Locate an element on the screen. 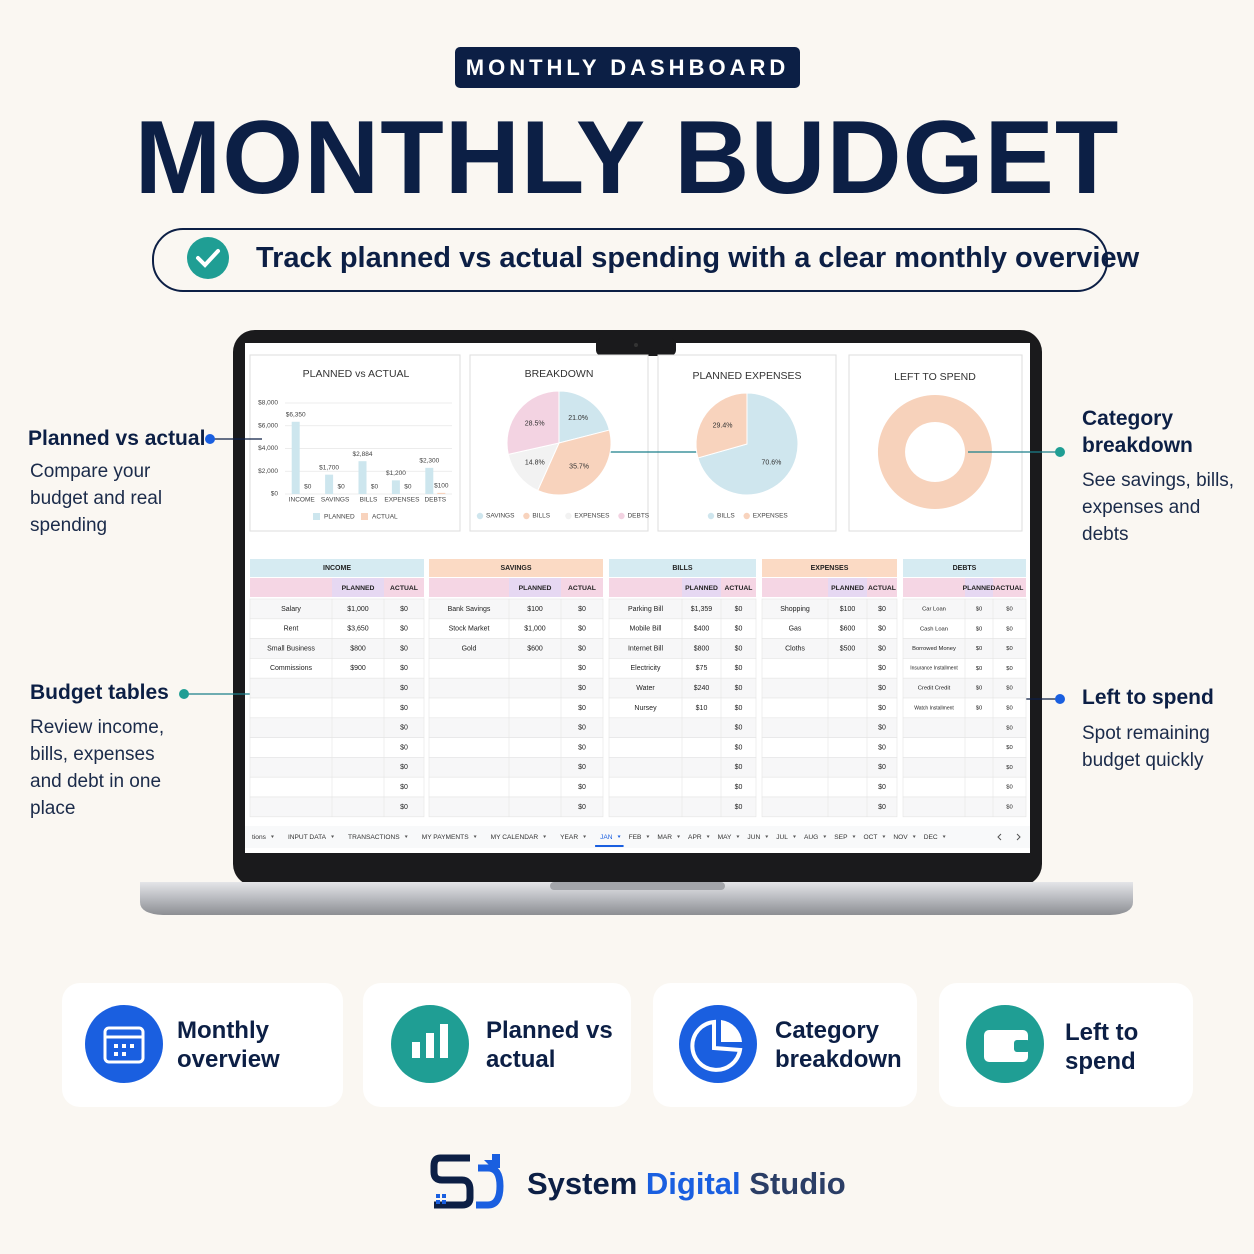 The height and width of the screenshot is (1254, 1254). active-tab-underline is located at coordinates (609, 846).